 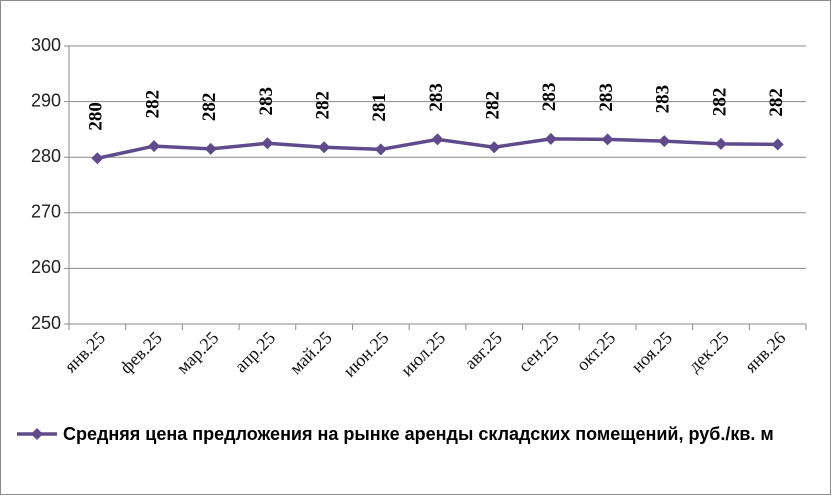 I want to click on x-tick-label: фев.25, so click(x=141, y=353).